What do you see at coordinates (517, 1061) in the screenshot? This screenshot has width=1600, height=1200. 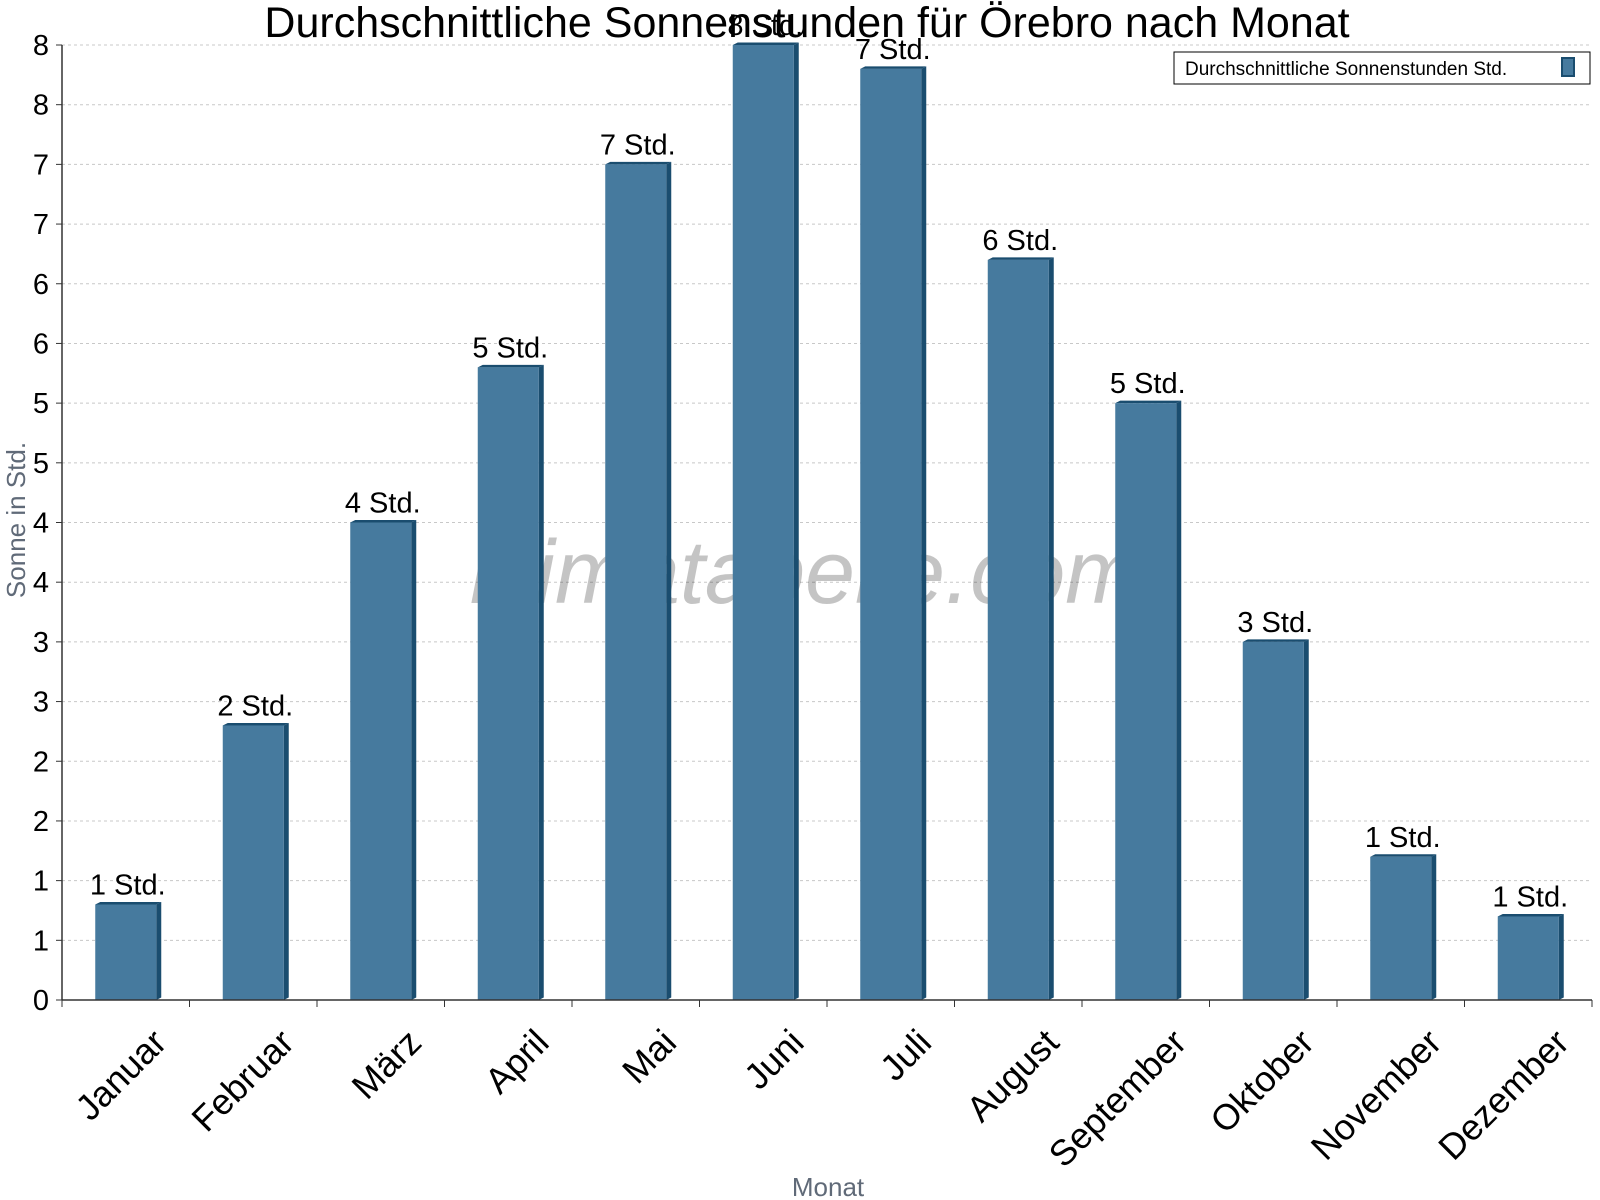 I see `x-tick-label: April` at bounding box center [517, 1061].